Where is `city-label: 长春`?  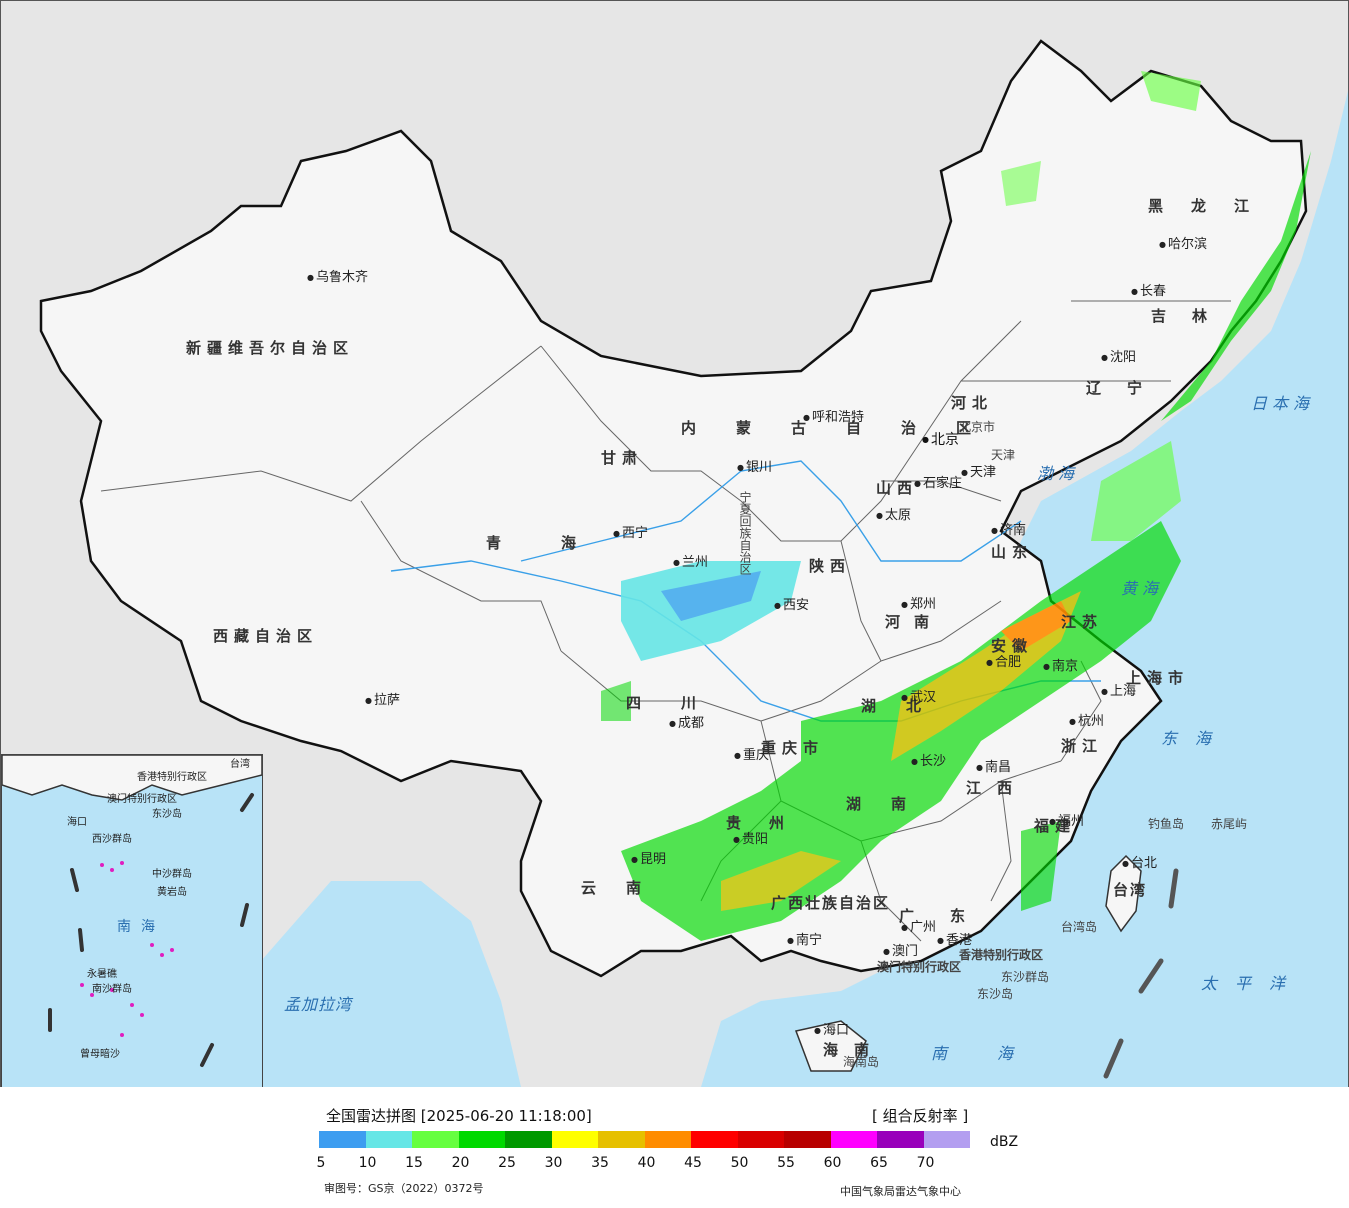
city-label: 长春 is located at coordinates (1148, 291).